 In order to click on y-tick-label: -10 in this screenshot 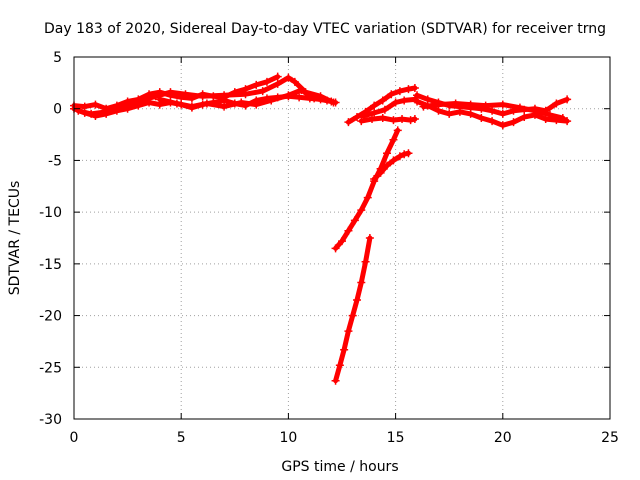, I will do `click(50, 213)`.